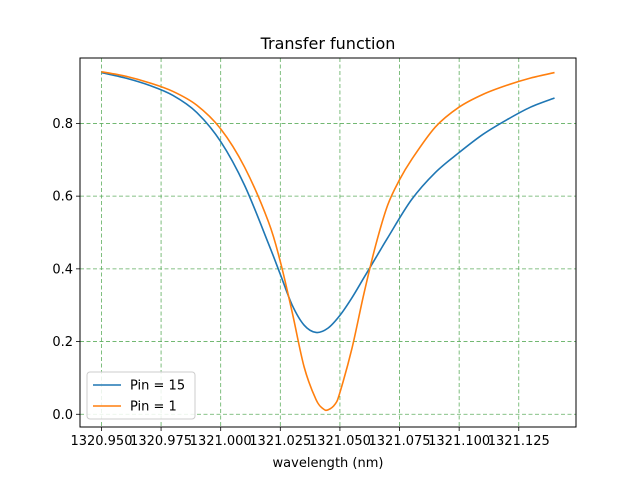  What do you see at coordinates (62, 269) in the screenshot?
I see `y-tick-label: 0.4` at bounding box center [62, 269].